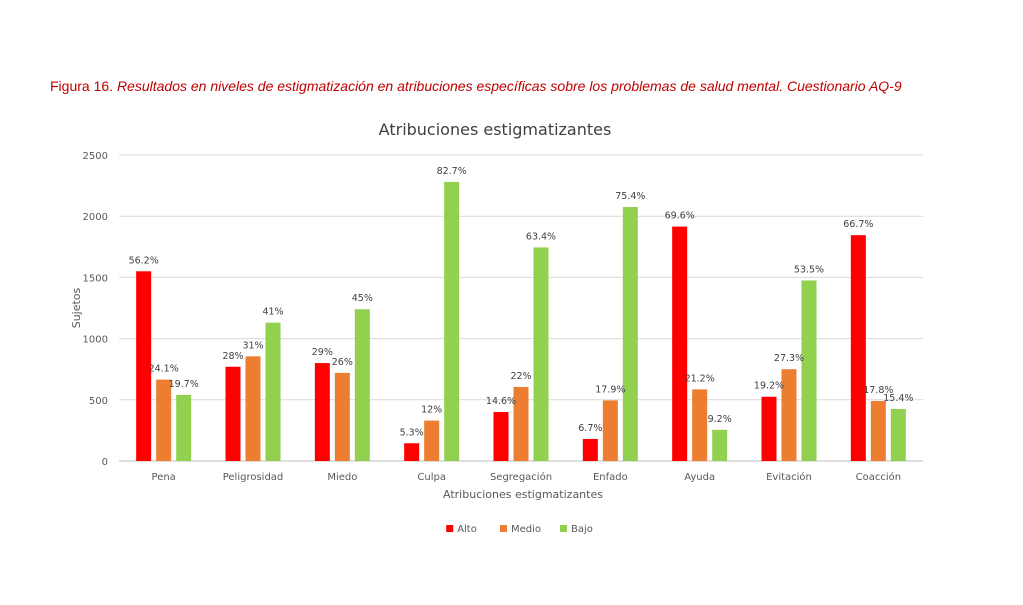 This screenshot has width=1023, height=605. What do you see at coordinates (431, 410) in the screenshot?
I see `data-label: 12%` at bounding box center [431, 410].